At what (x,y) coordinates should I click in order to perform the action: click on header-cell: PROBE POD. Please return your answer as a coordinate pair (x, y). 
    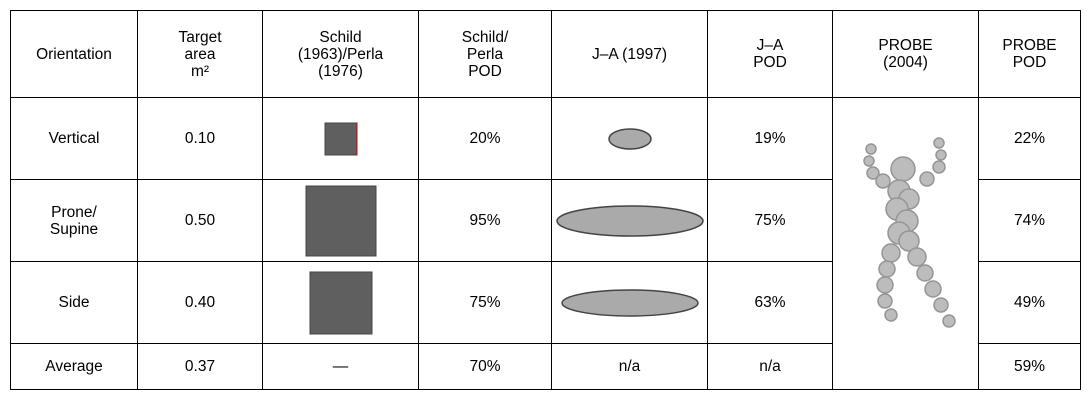
    Looking at the image, I should click on (1029, 54).